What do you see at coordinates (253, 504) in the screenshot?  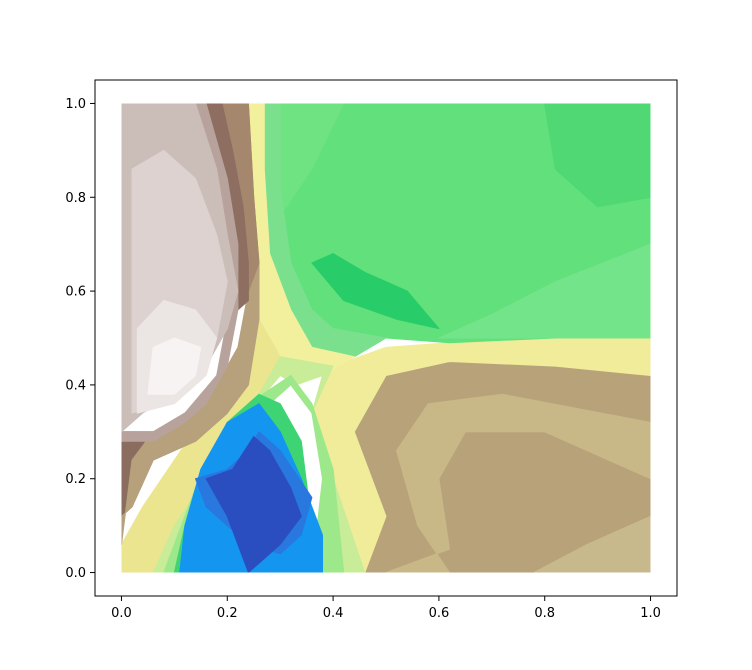 I see `region-blue-core` at bounding box center [253, 504].